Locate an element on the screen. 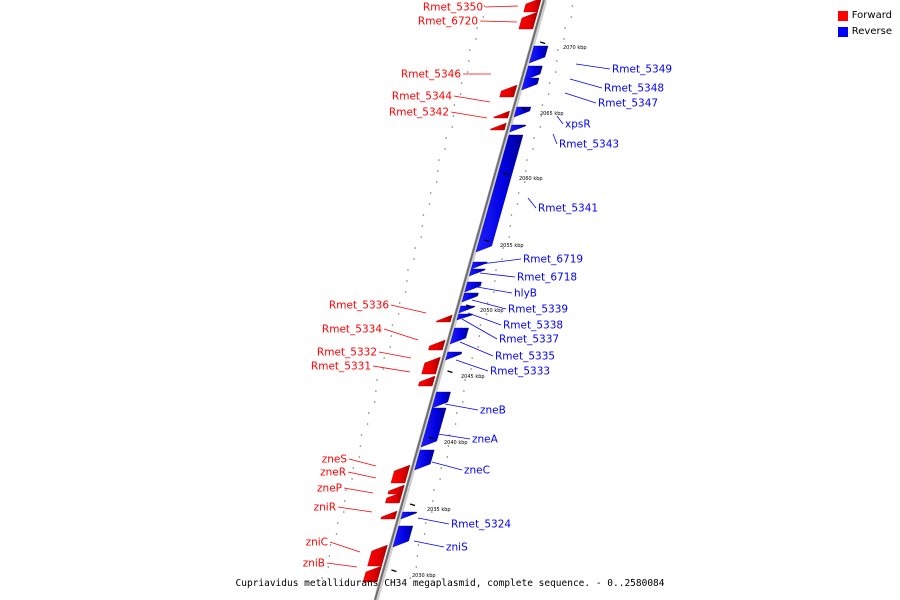 The width and height of the screenshot is (900, 600). gene-label: Rmet_5332 is located at coordinates (347, 353).